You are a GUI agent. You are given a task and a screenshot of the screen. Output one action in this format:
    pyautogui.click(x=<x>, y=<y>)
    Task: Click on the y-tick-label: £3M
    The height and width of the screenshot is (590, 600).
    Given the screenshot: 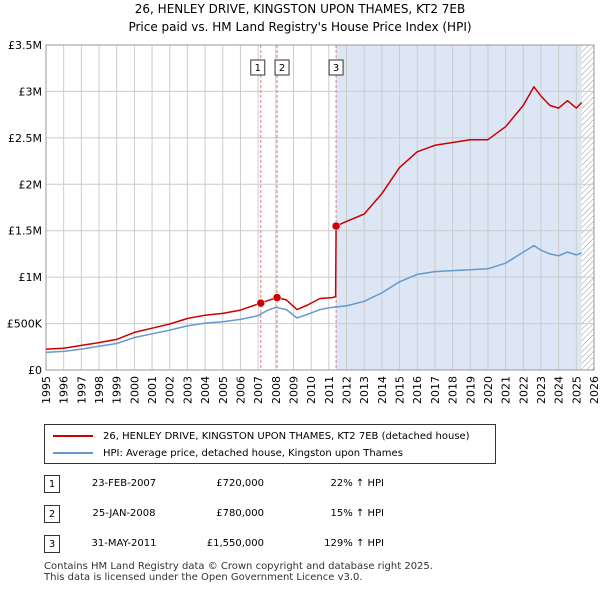 What is the action you would take?
    pyautogui.click(x=31, y=91)
    